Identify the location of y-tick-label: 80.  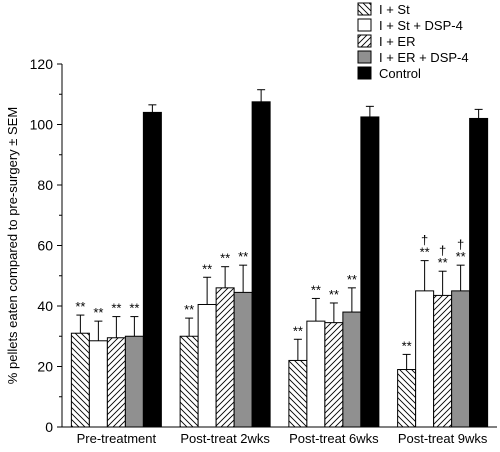
(45, 185).